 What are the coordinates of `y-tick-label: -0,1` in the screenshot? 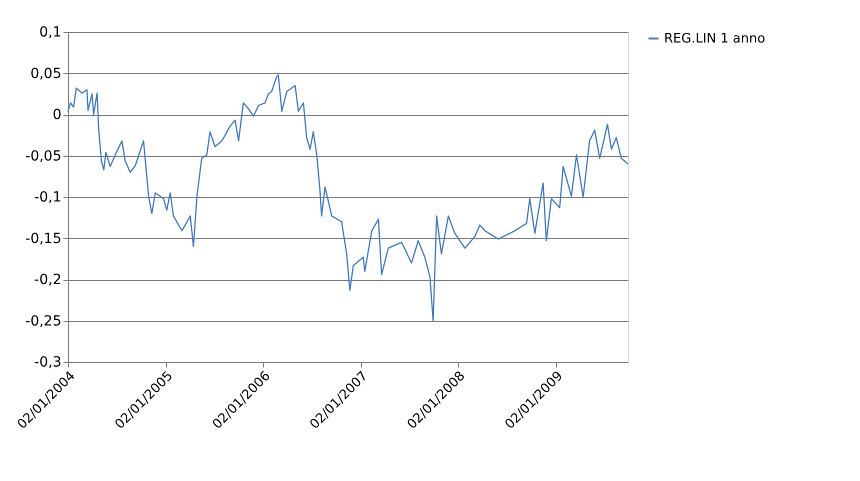 It's located at (48, 198).